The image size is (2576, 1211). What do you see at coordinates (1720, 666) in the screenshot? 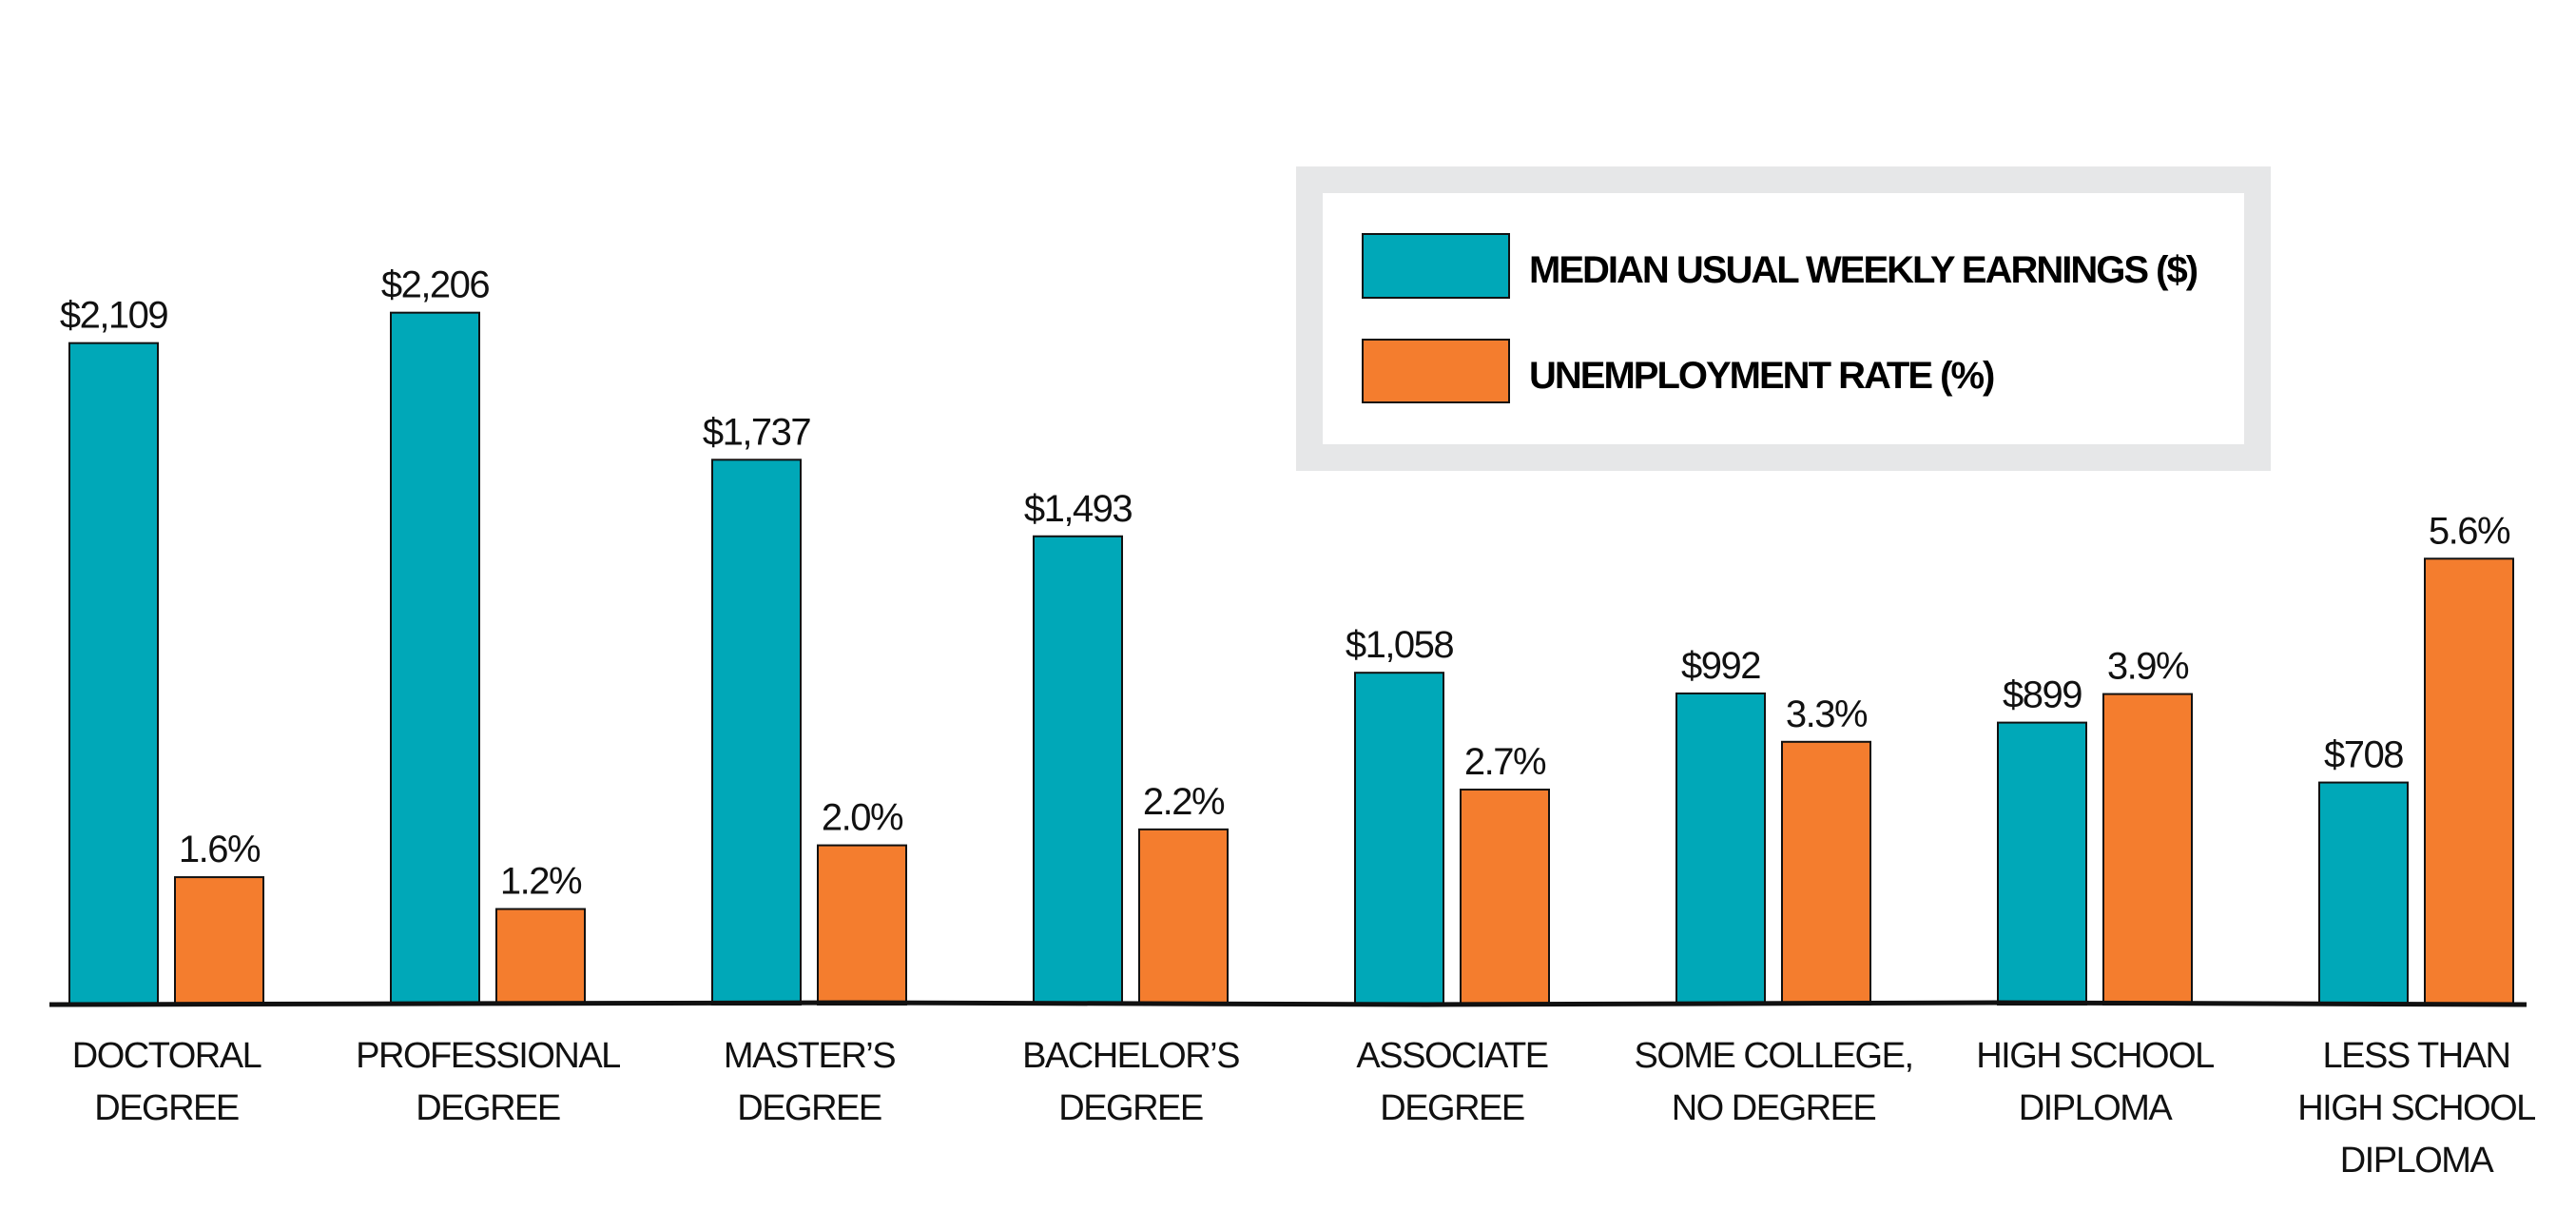
I see `earnings-data-label: $992` at bounding box center [1720, 666].